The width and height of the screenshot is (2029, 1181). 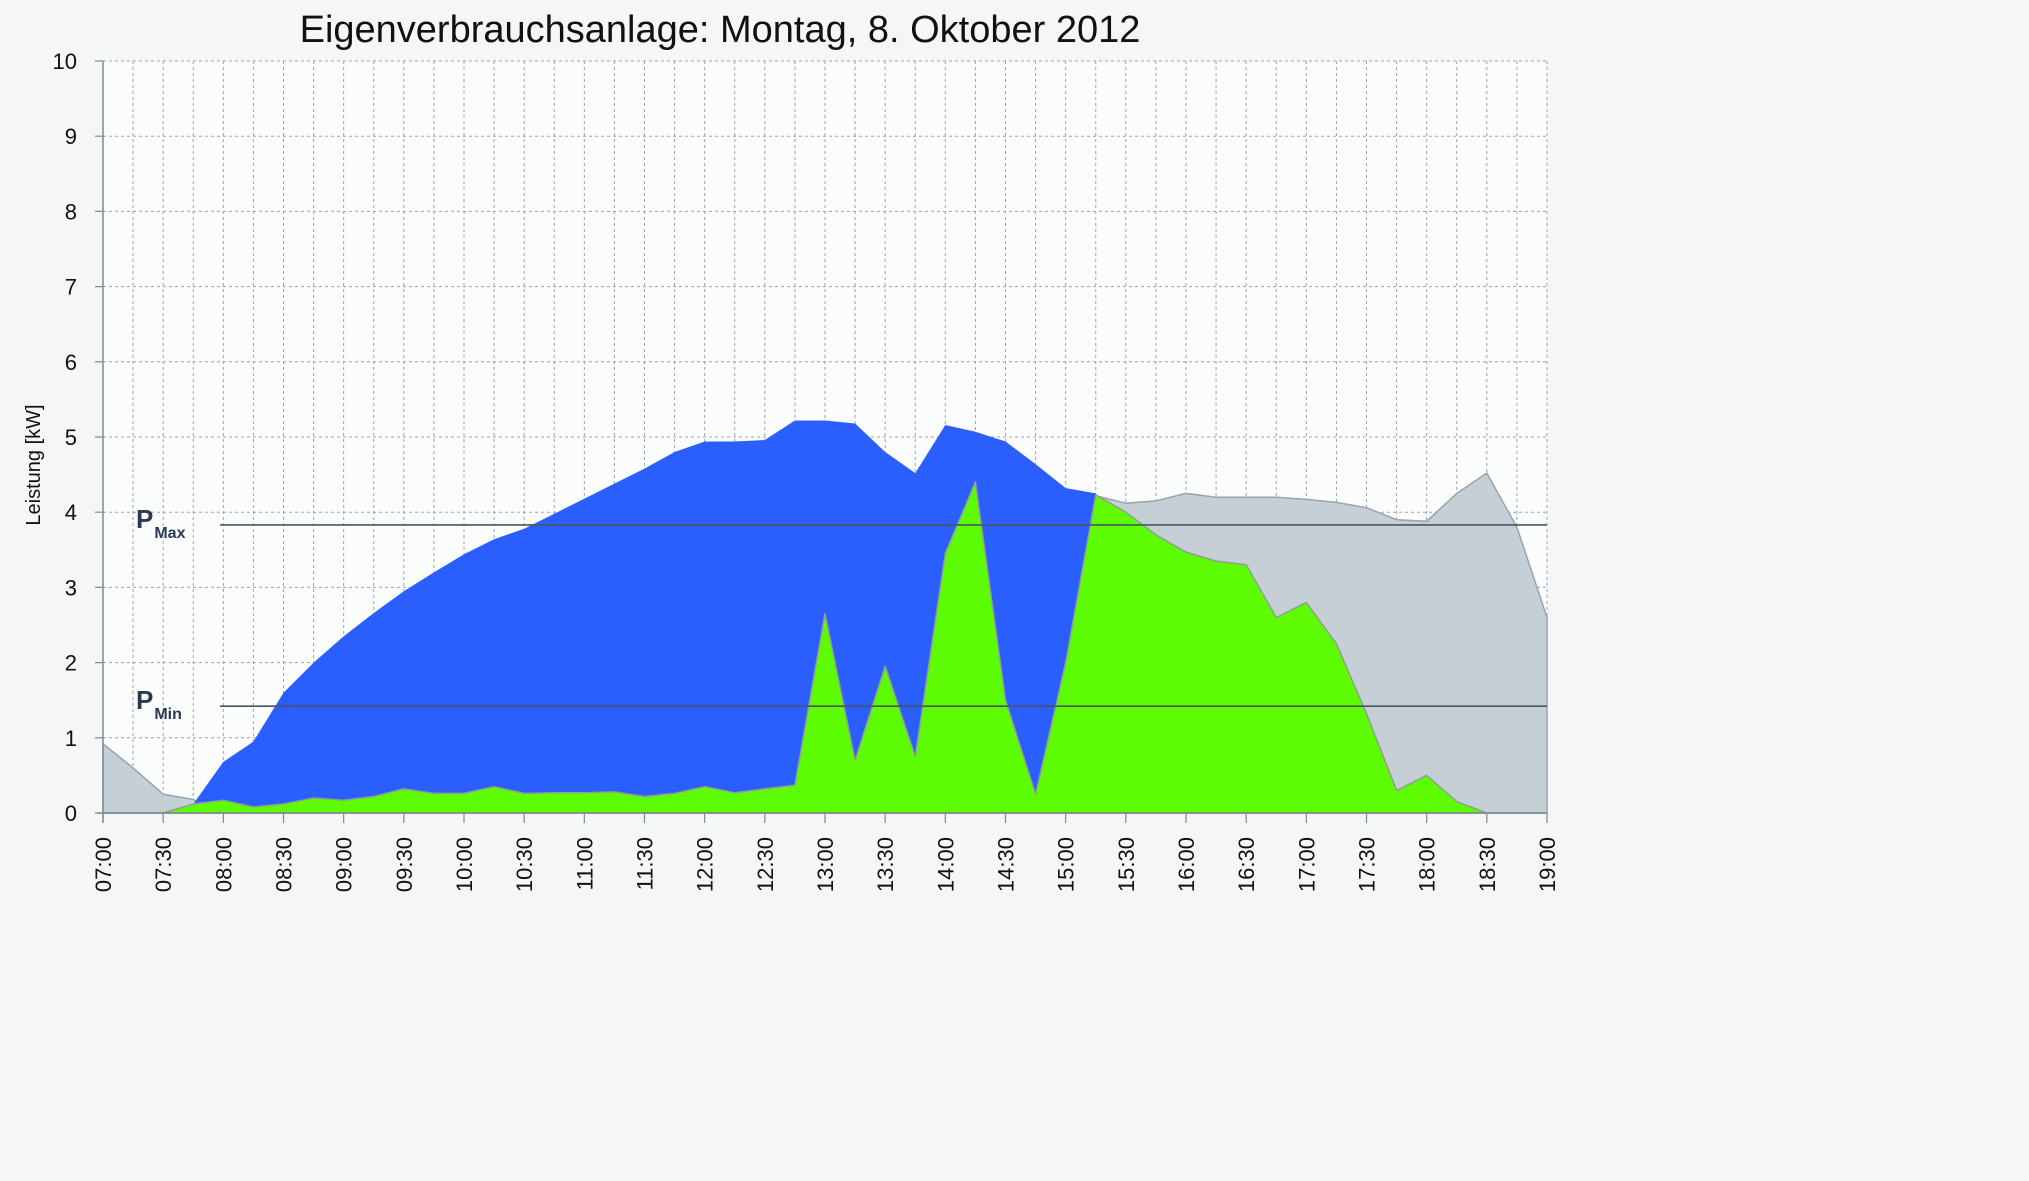 What do you see at coordinates (705, 864) in the screenshot?
I see `x-tick-label: 12:00` at bounding box center [705, 864].